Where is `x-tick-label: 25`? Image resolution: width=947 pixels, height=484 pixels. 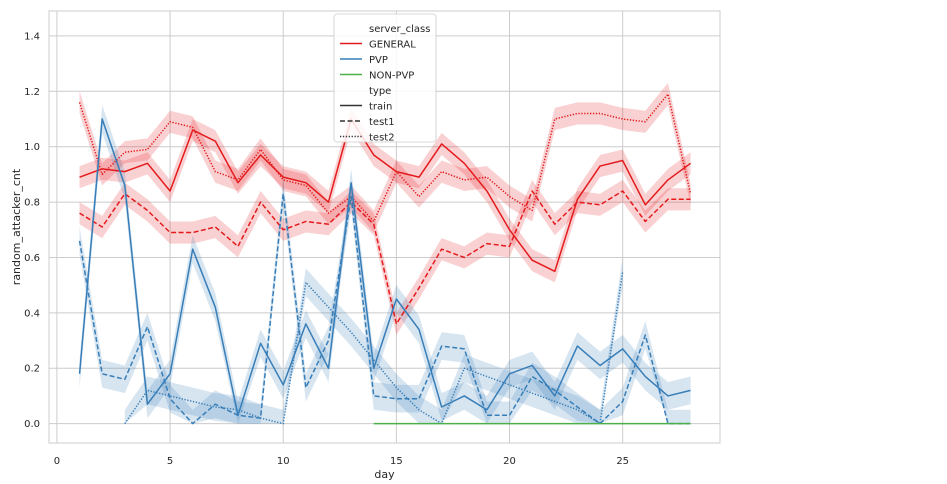
x-tick-label: 25 is located at coordinates (622, 461).